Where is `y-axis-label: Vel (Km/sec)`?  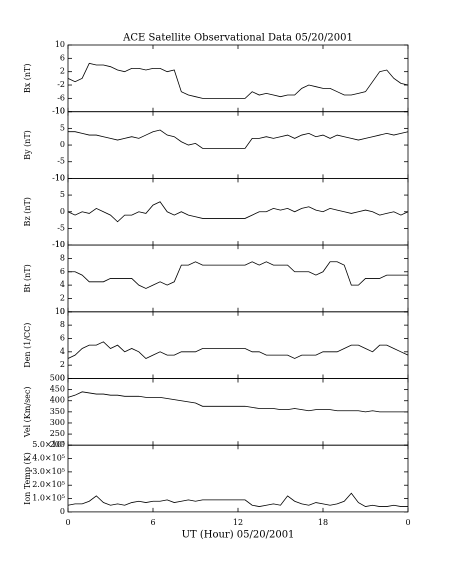 y-axis-label: Vel (Km/sec) is located at coordinates (27, 412).